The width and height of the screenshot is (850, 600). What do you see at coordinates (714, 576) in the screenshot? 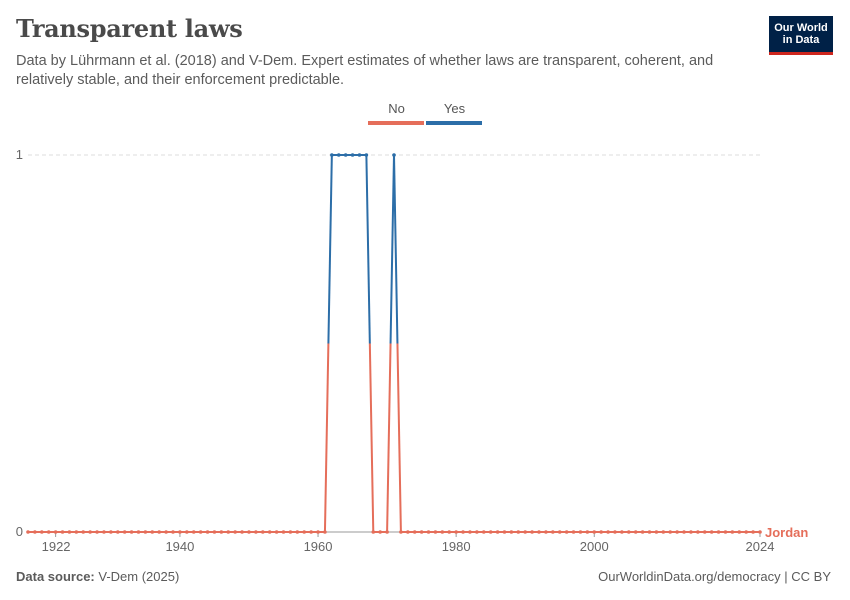
I see `credit-link: OurWorldinData.org/democracy | CC BY` at bounding box center [714, 576].